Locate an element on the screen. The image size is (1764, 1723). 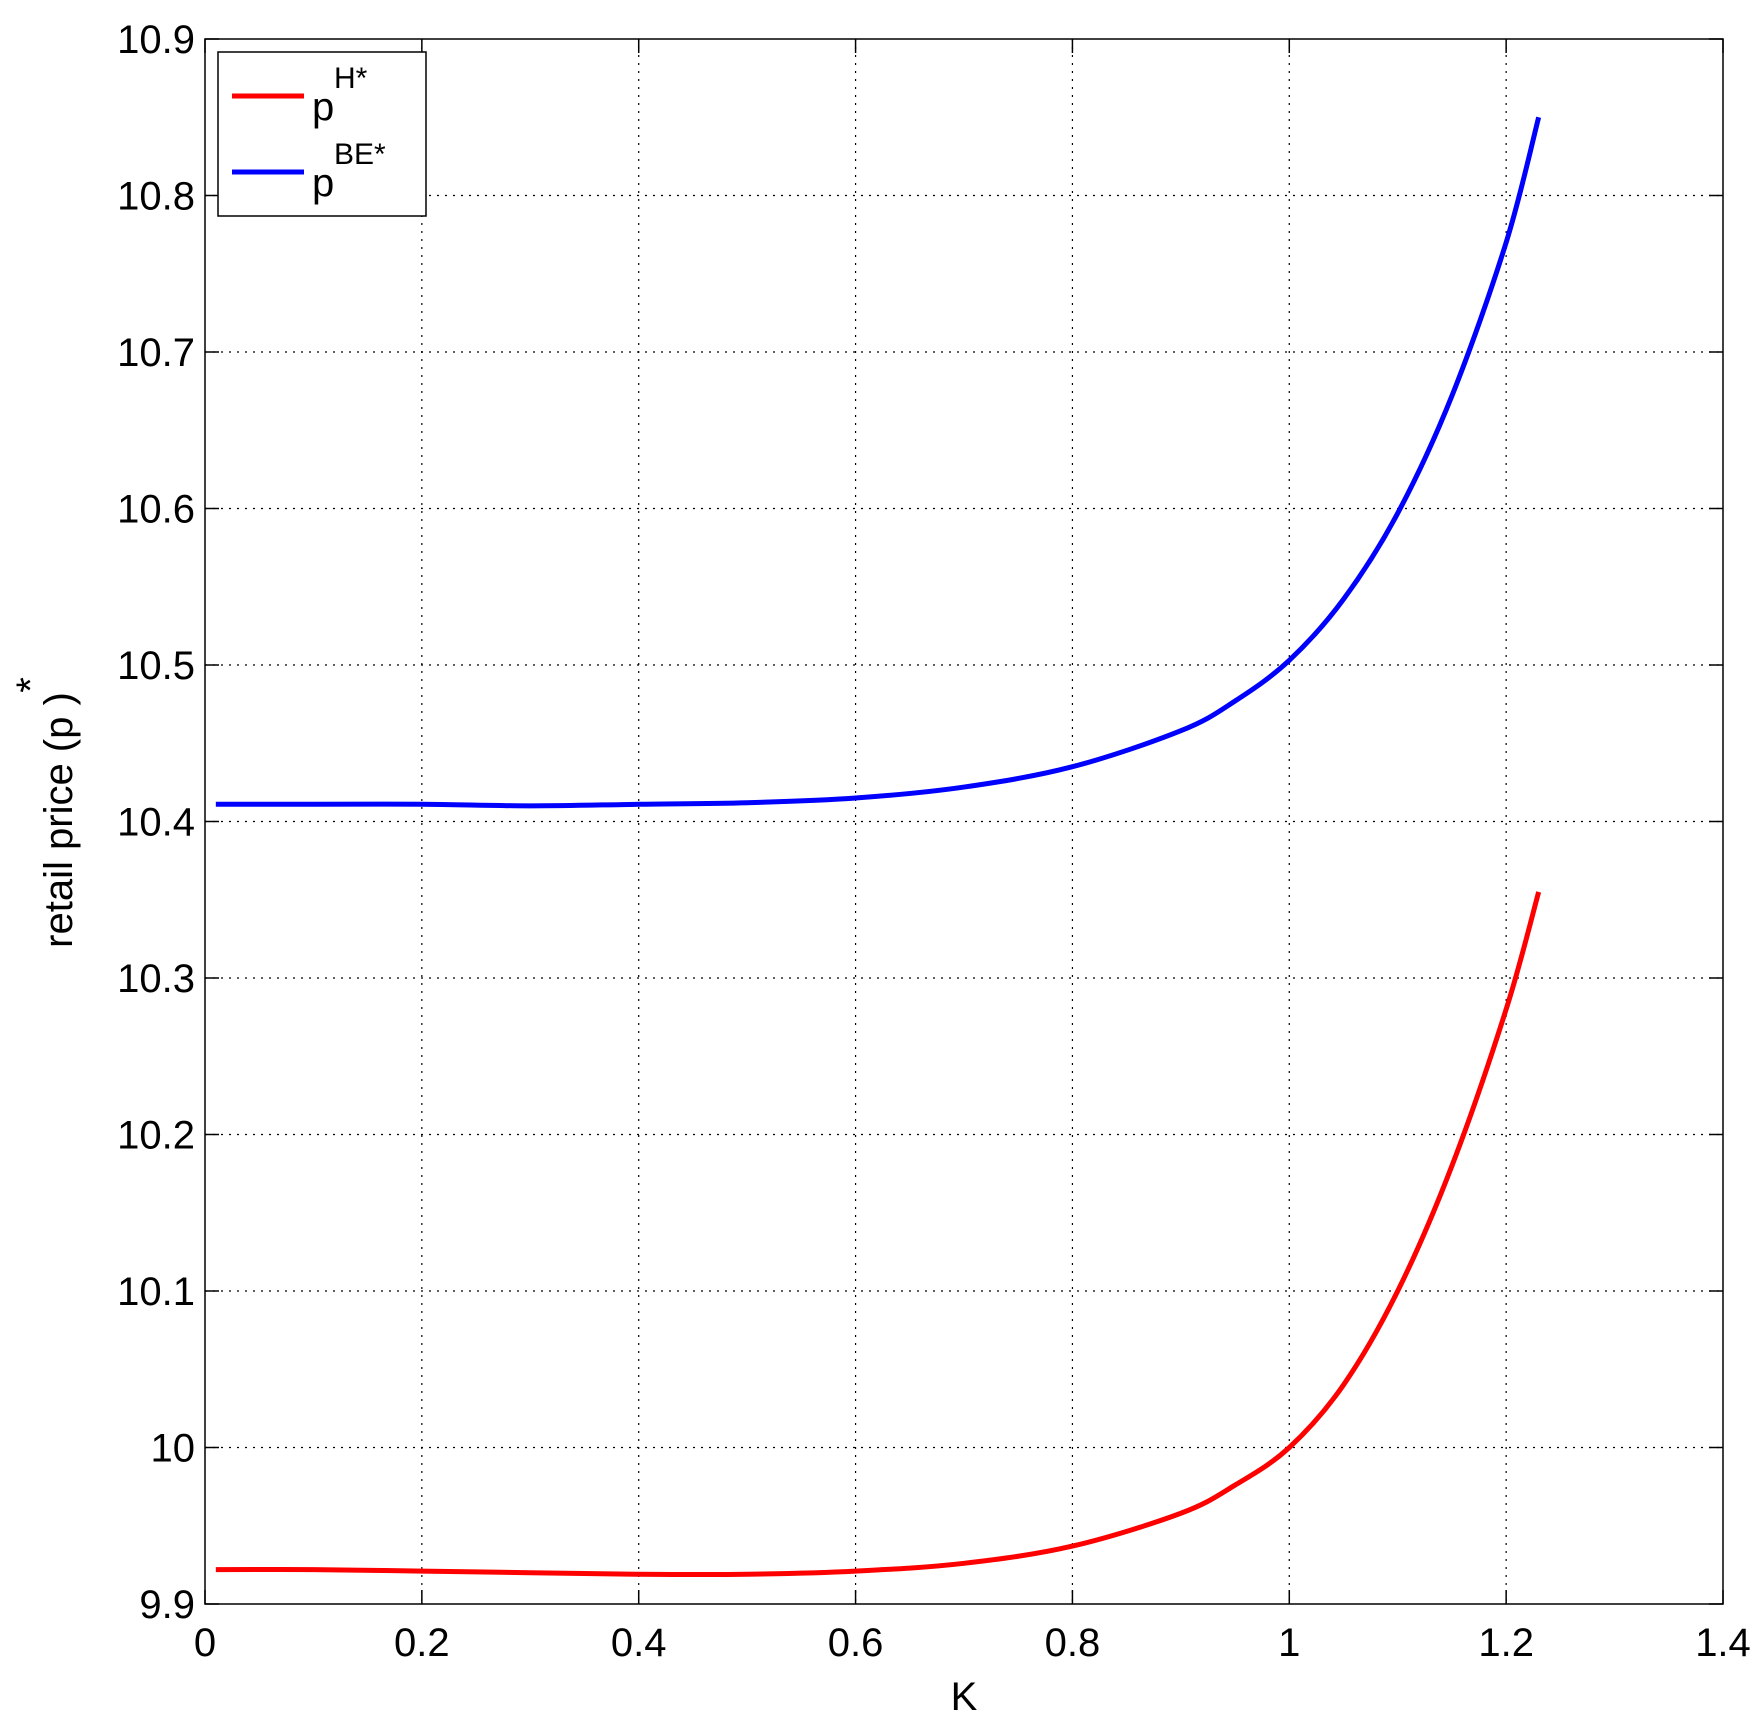
x-tick-label: 0.2 is located at coordinates (422, 1643).